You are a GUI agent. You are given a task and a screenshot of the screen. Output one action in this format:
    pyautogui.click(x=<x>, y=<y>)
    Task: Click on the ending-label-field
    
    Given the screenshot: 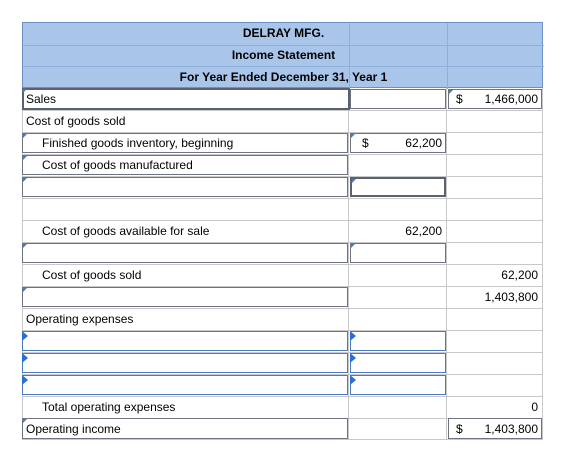 What is the action you would take?
    pyautogui.click(x=185, y=253)
    